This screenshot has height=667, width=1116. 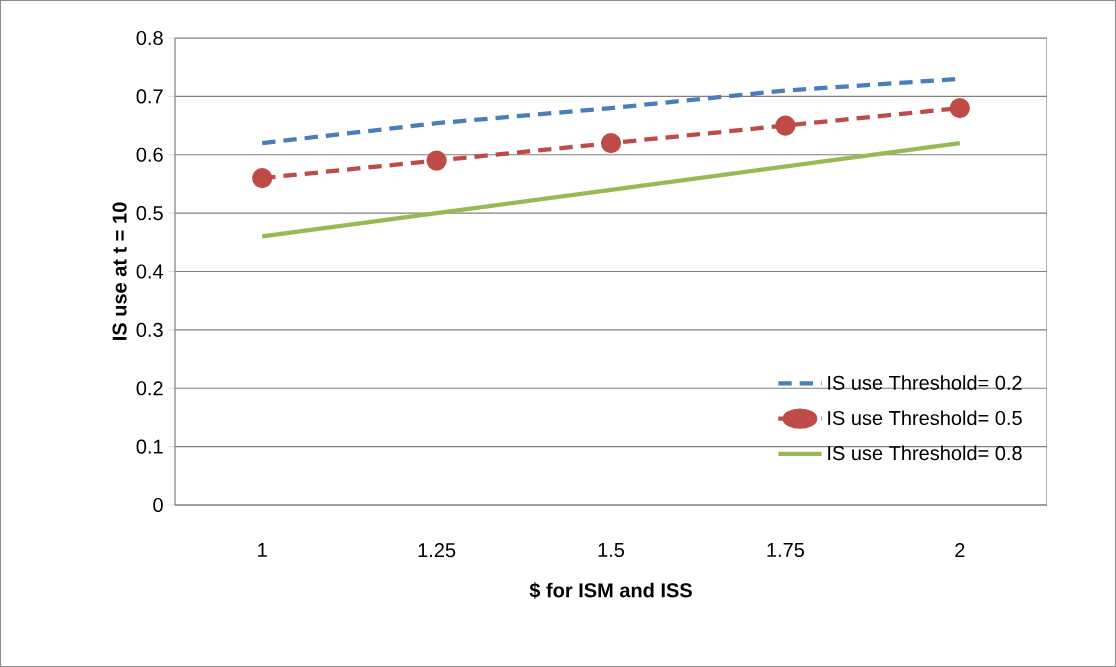 What do you see at coordinates (149, 329) in the screenshot?
I see `y-tick-label: 0.3` at bounding box center [149, 329].